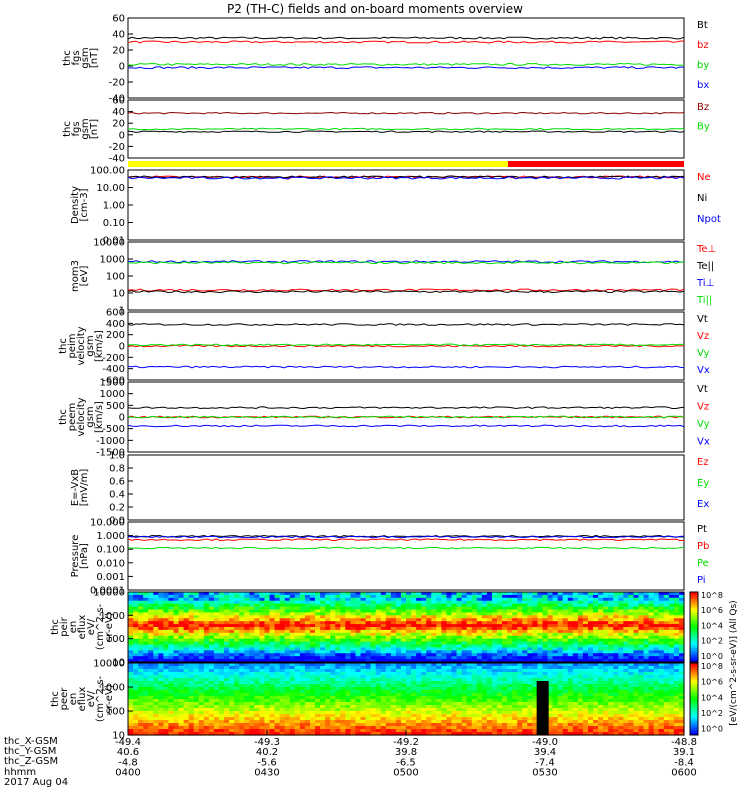 The height and width of the screenshot is (800, 750). What do you see at coordinates (67, 58) in the screenshot?
I see `y-axis-label: thc` at bounding box center [67, 58].